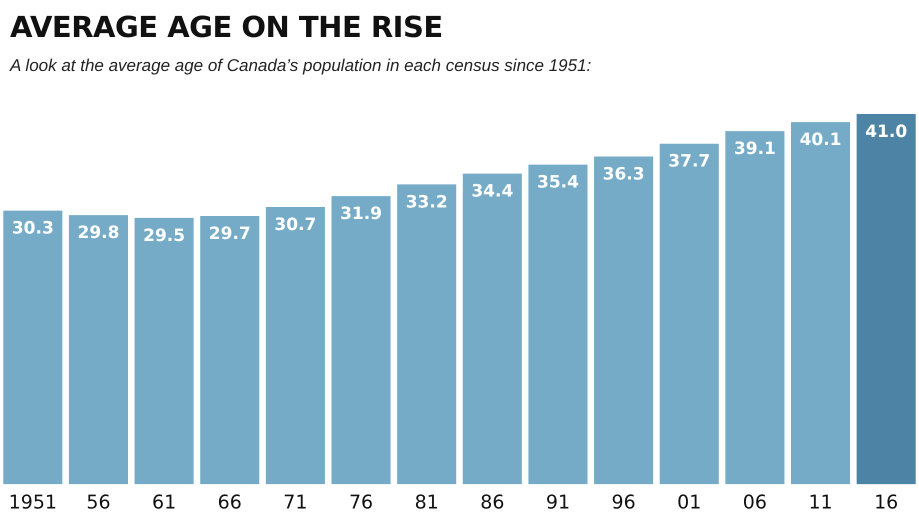 This screenshot has width=919, height=523. Describe the element at coordinates (623, 174) in the screenshot. I see `data-label: 36.3` at that location.